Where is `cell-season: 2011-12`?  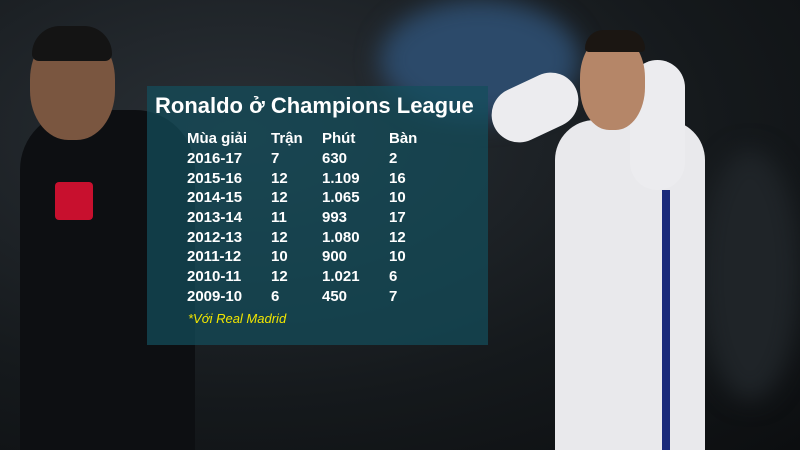 cell-season: 2011-12 is located at coordinates (214, 257).